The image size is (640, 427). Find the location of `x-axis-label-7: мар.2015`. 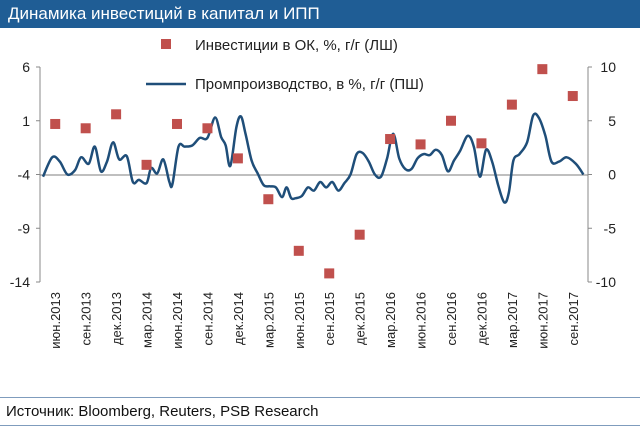

x-axis-label-7: мар.2015 is located at coordinates (268, 320).